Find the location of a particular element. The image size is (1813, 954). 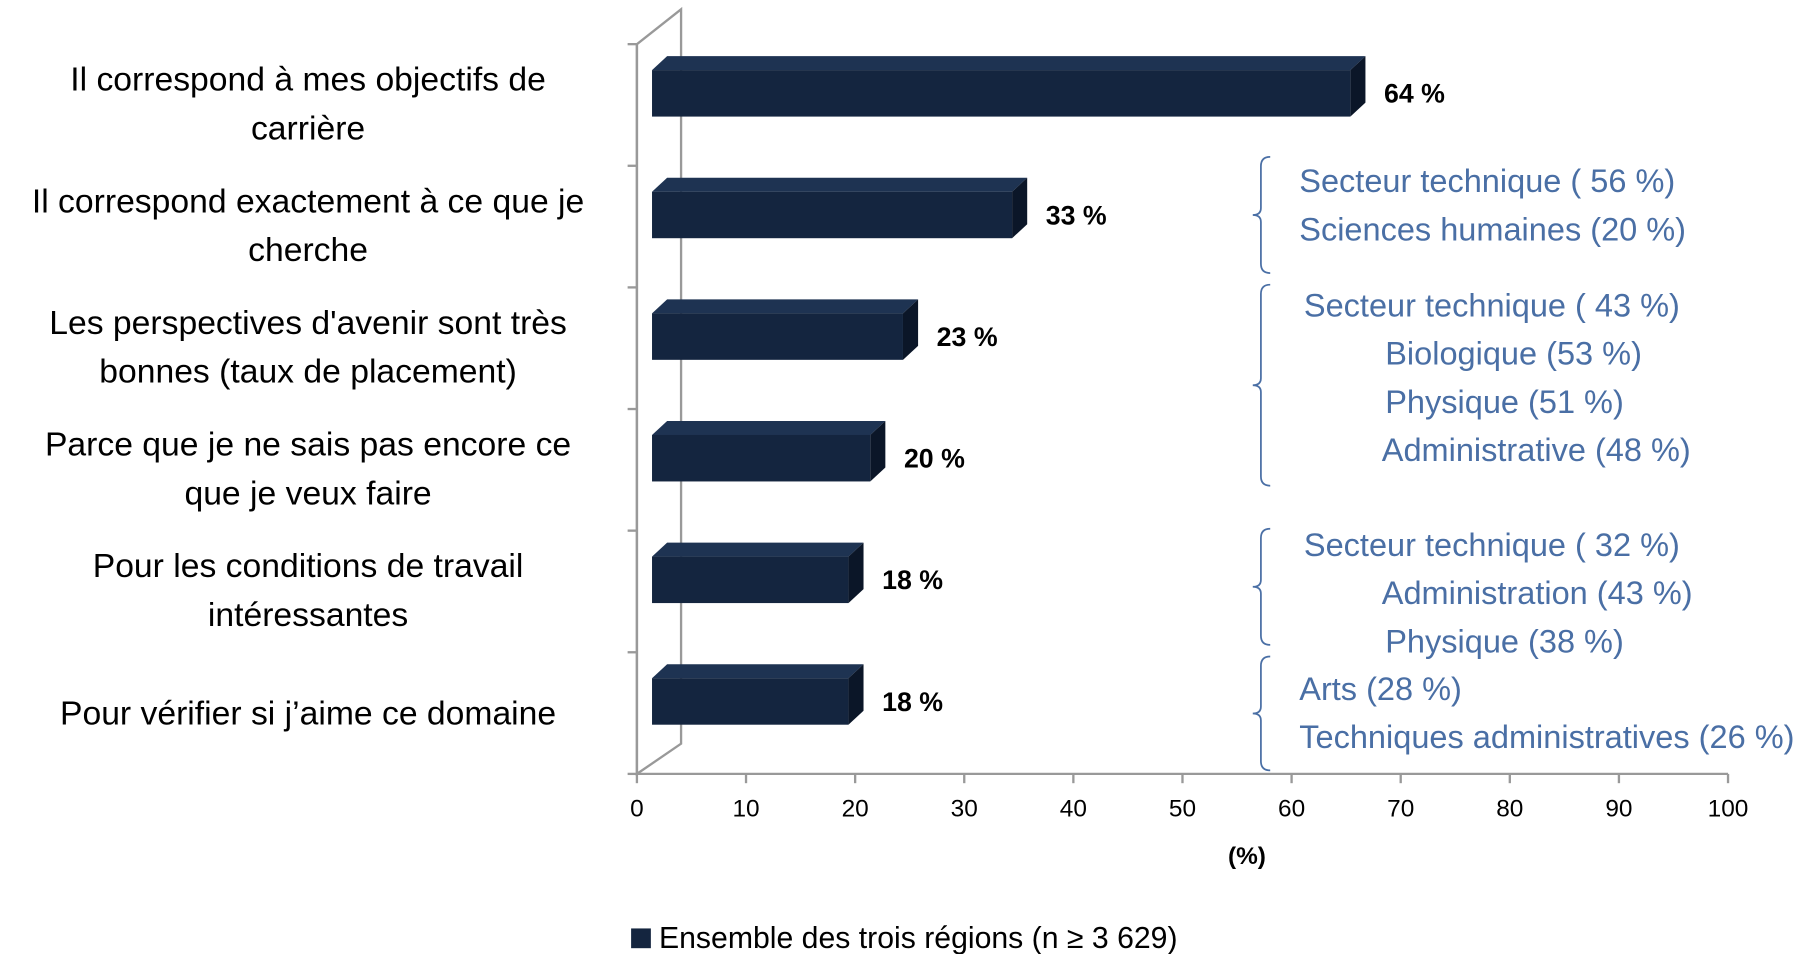

category-label: Il correspond à mes objectifs de is located at coordinates (308, 80).